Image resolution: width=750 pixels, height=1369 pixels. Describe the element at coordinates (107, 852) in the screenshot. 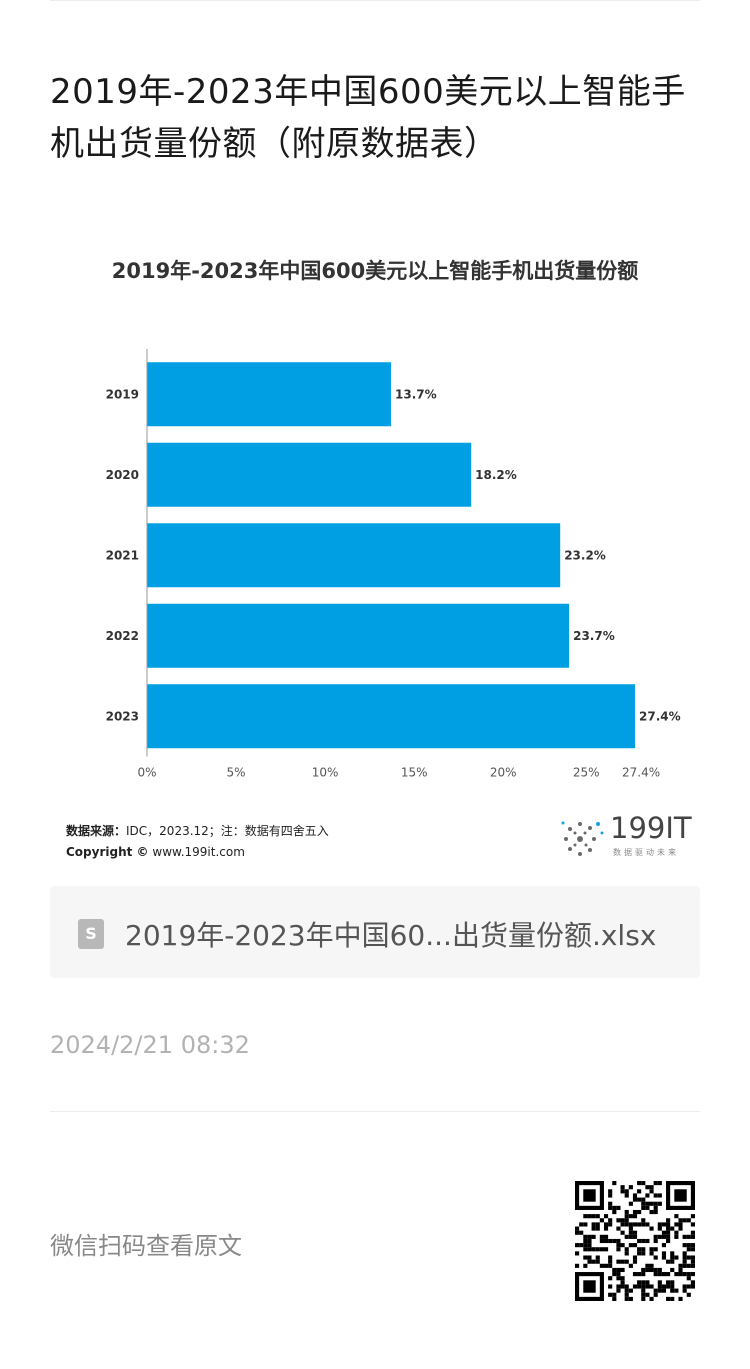

I see `copyright-label: Copyright ©` at that location.